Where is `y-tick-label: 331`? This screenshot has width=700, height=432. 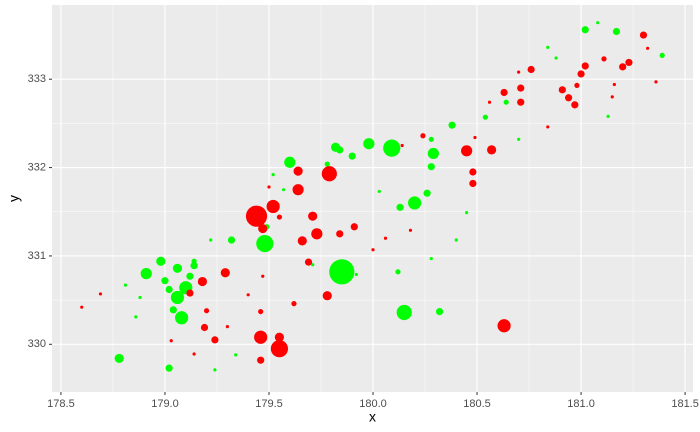 y-tick-label: 331 is located at coordinates (37, 256).